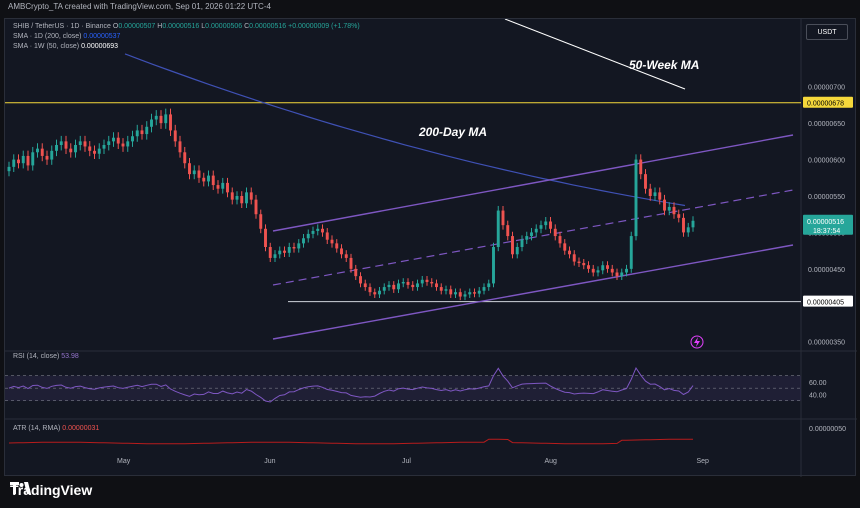 This screenshot has height=508, width=860. What do you see at coordinates (826, 270) in the screenshot?
I see `y-tick-label: 0.00000450` at bounding box center [826, 270].